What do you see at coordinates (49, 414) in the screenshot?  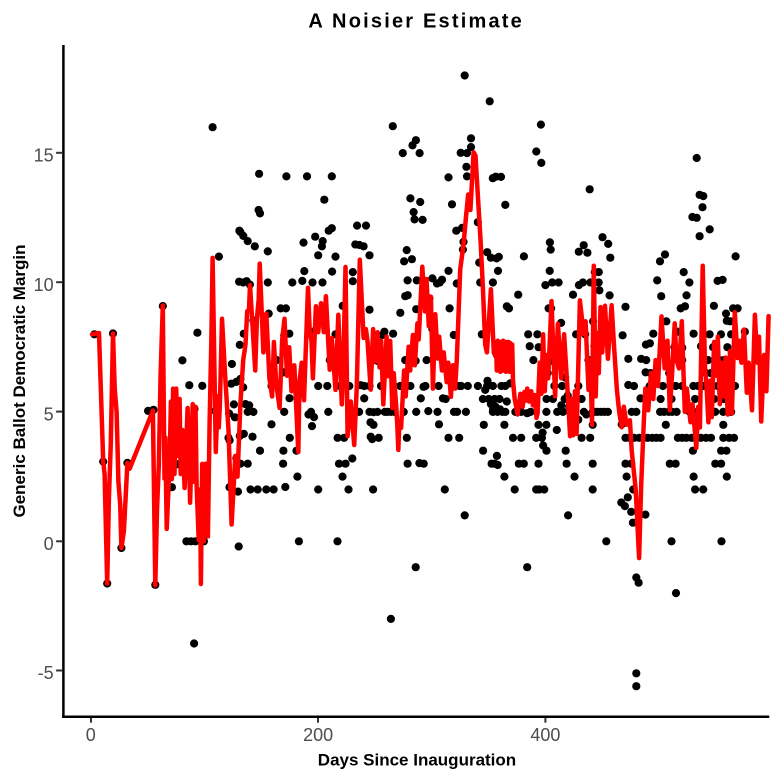 I see `svg-text: 5` at bounding box center [49, 414].